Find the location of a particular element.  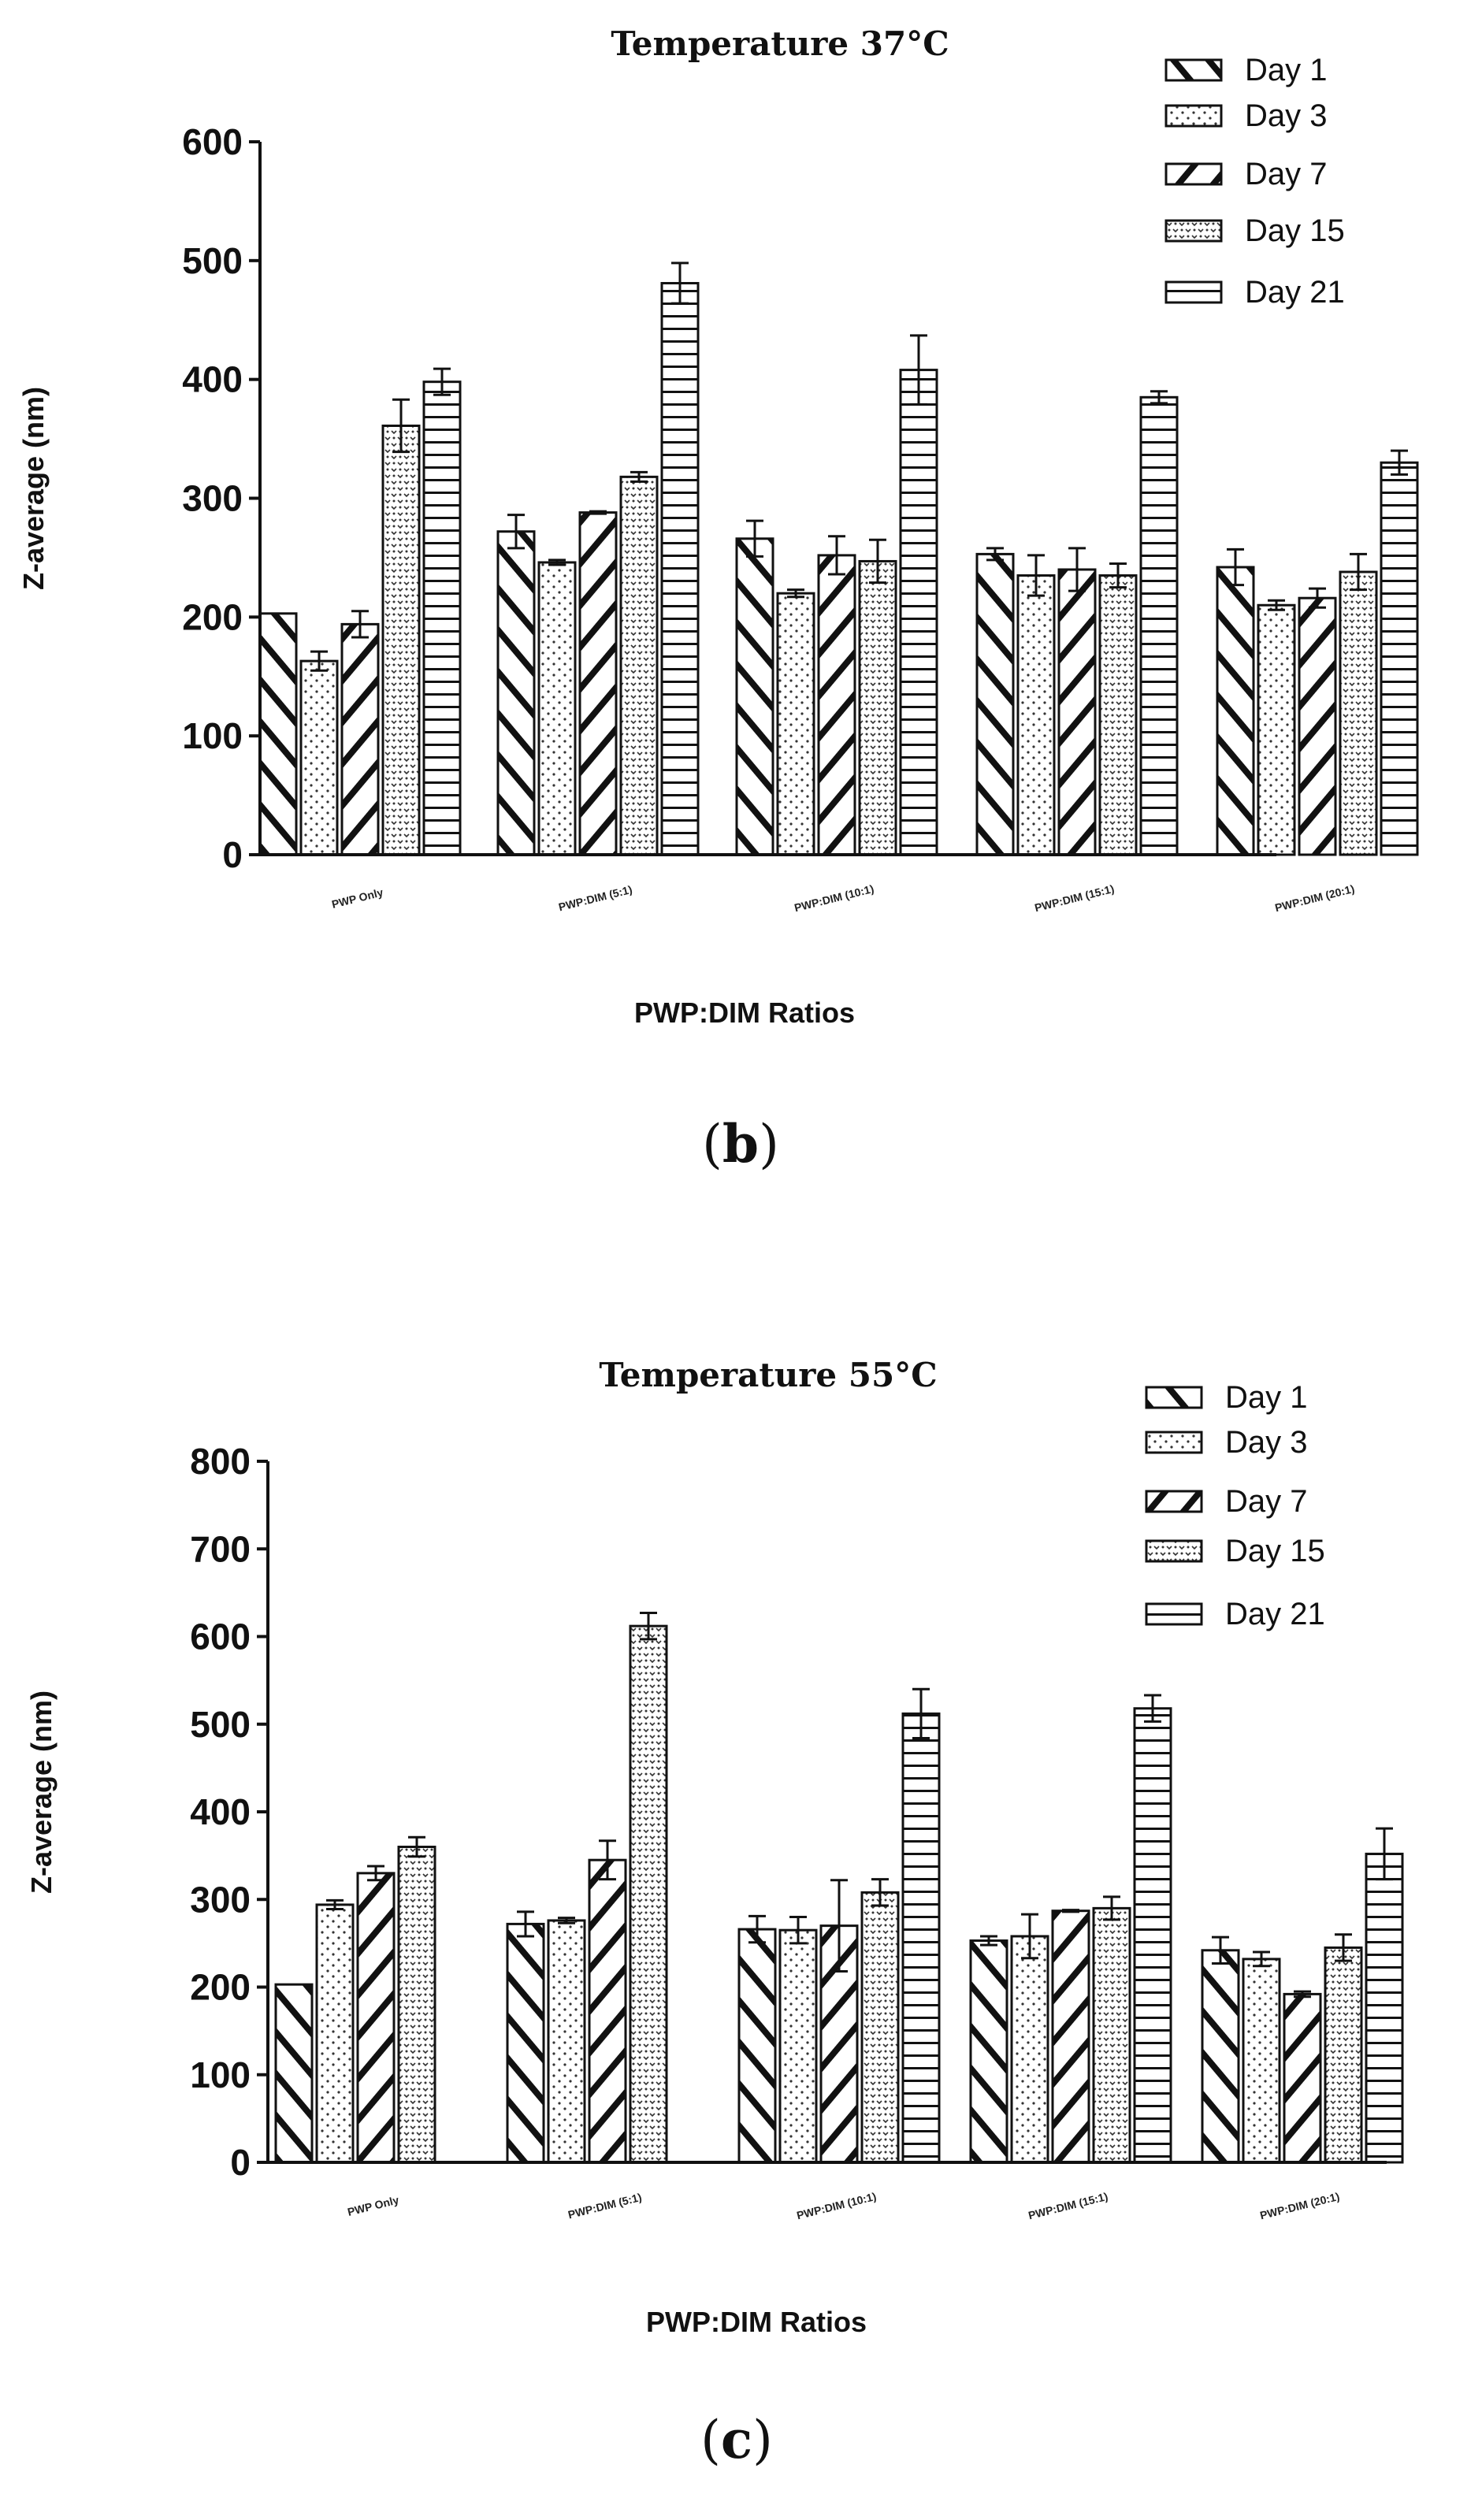

y-tick-label: 300 is located at coordinates (220, 1899).